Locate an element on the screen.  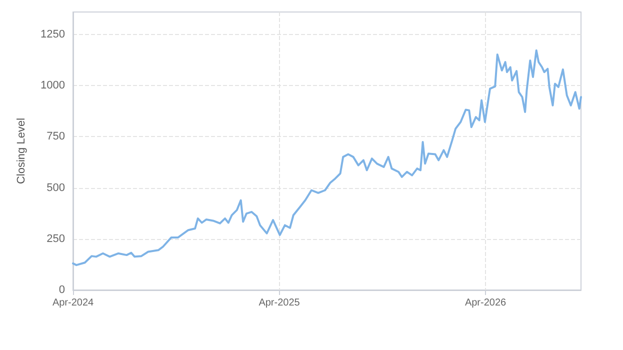
y-tick-label: 500 is located at coordinates (55, 188).